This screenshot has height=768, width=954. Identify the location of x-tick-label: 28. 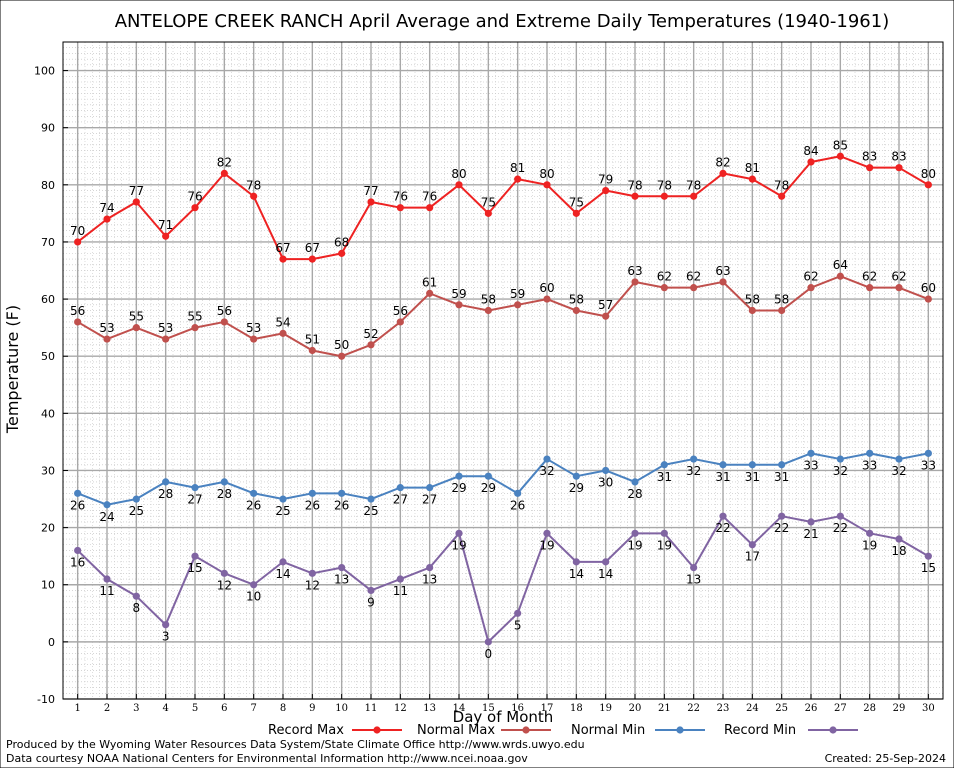
(869, 708).